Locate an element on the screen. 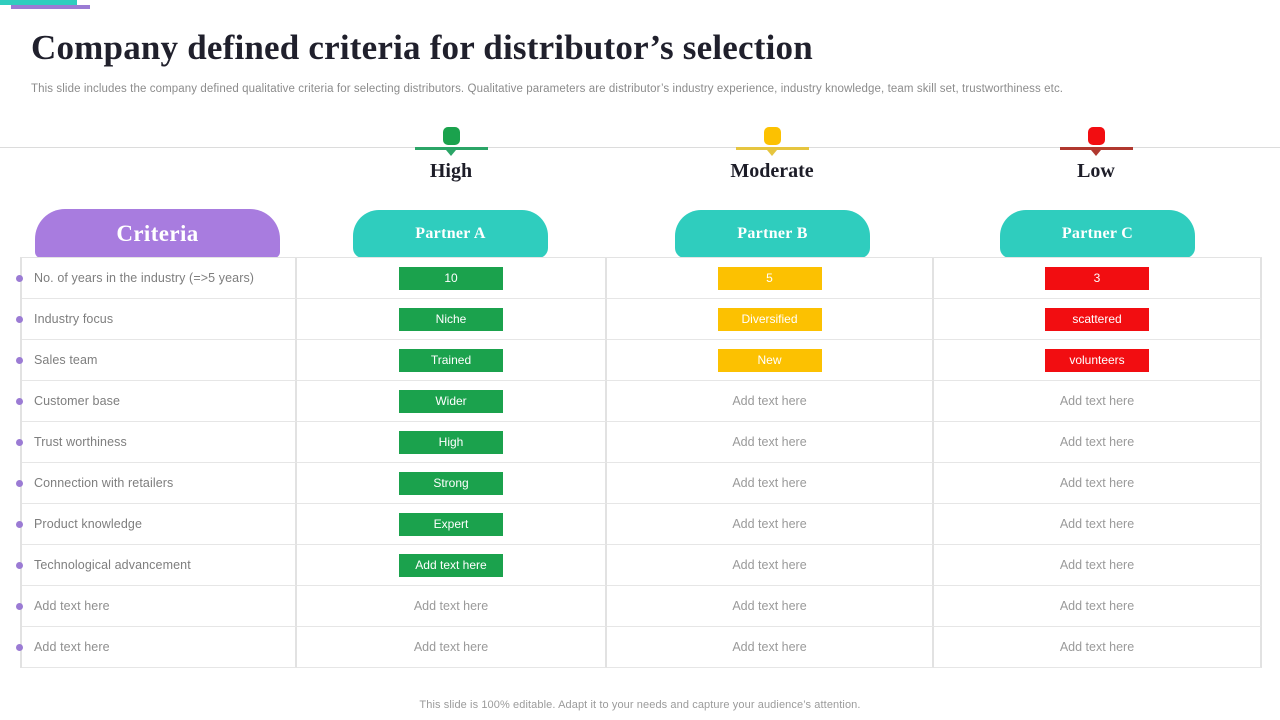 The image size is (1280, 720). legend-pointer-icon is located at coordinates (451, 153).